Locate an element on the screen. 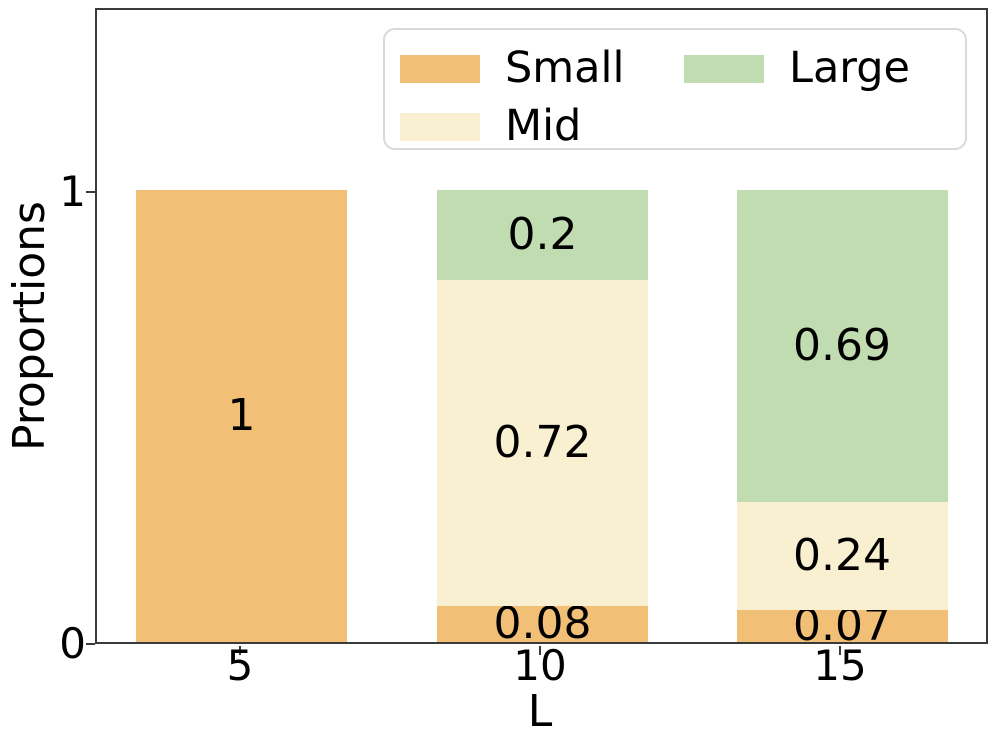 This screenshot has width=997, height=747. bar-value-label-mid-10: 0.72 is located at coordinates (542, 443).